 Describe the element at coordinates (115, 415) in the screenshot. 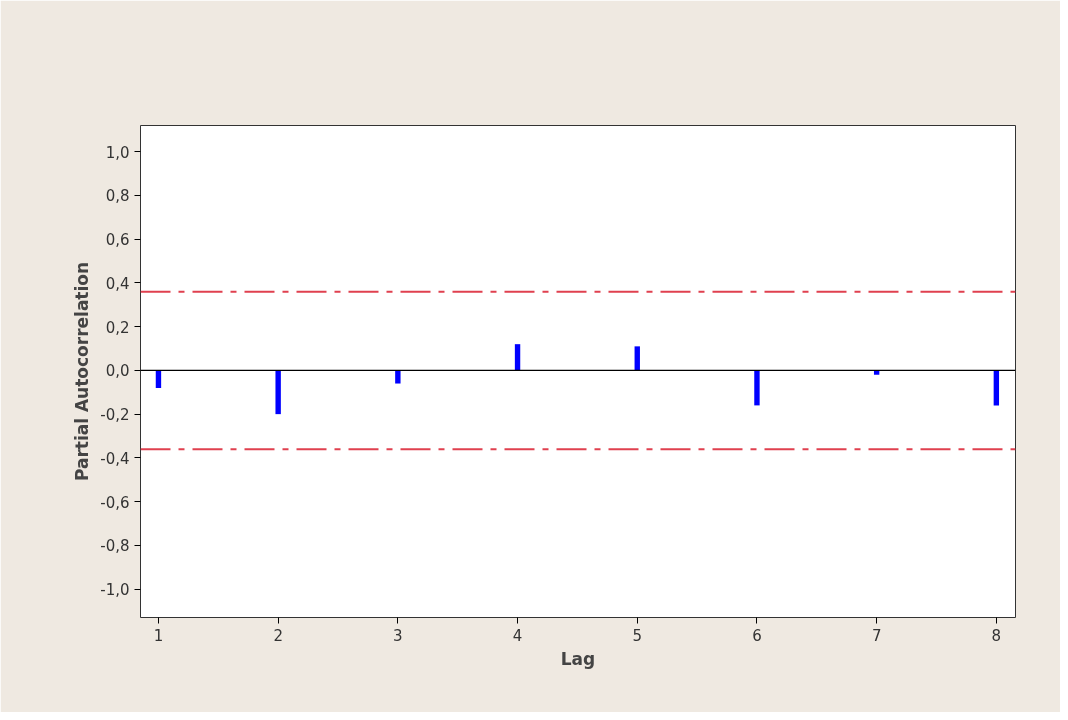

I see `y-tick-label: -0,2` at that location.